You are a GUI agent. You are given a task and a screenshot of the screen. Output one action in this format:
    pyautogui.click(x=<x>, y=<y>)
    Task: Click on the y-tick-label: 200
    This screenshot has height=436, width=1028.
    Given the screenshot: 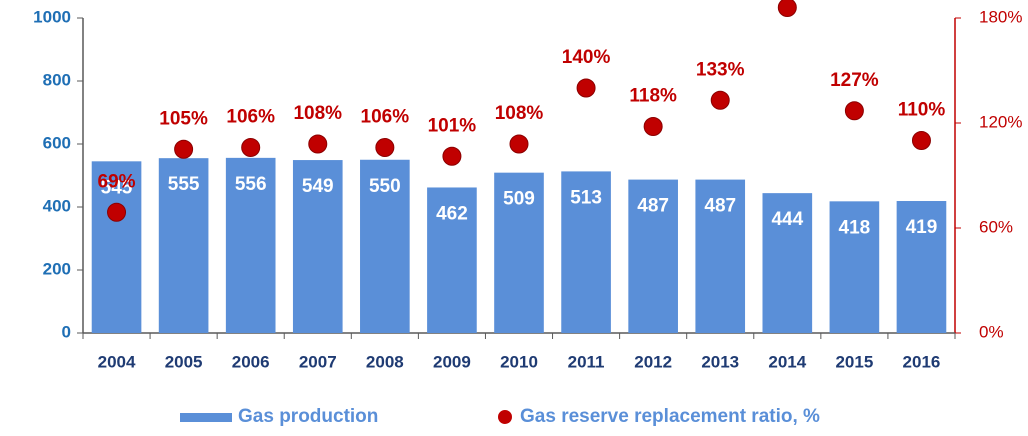 What is the action you would take?
    pyautogui.click(x=57, y=268)
    